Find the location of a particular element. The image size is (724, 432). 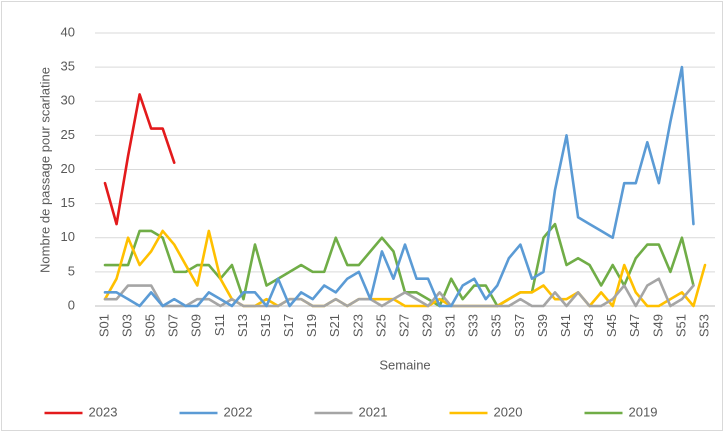

y-tick-label: 15 is located at coordinates (68, 202).